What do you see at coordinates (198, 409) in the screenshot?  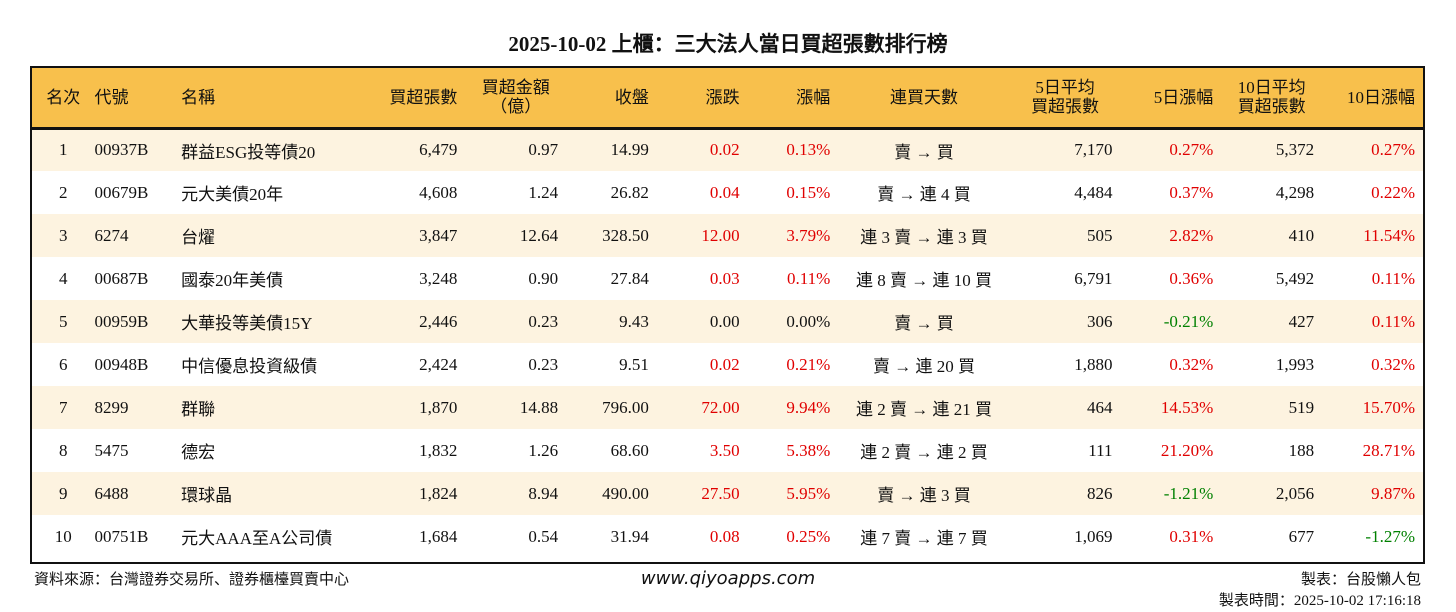 I see `cell-name: 群聯` at bounding box center [198, 409].